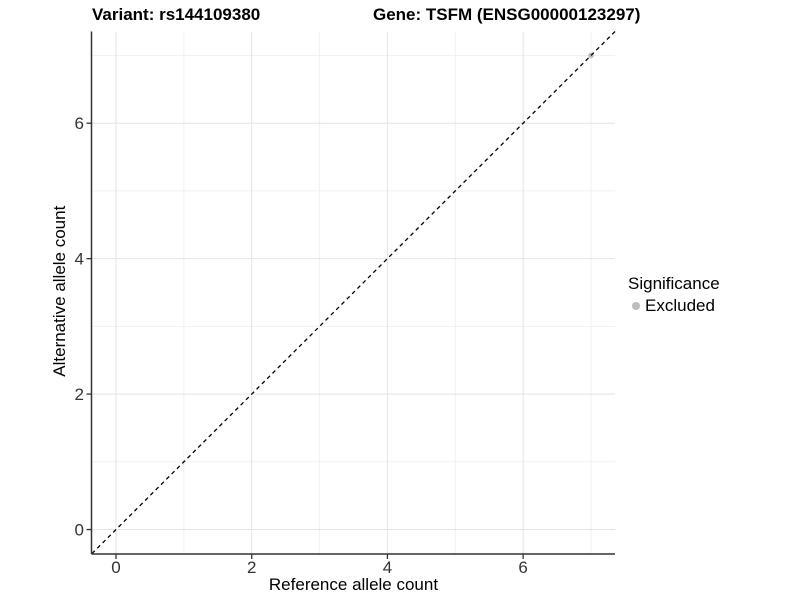 The image size is (800, 600). I want to click on y-tick-label: 6, so click(79, 123).